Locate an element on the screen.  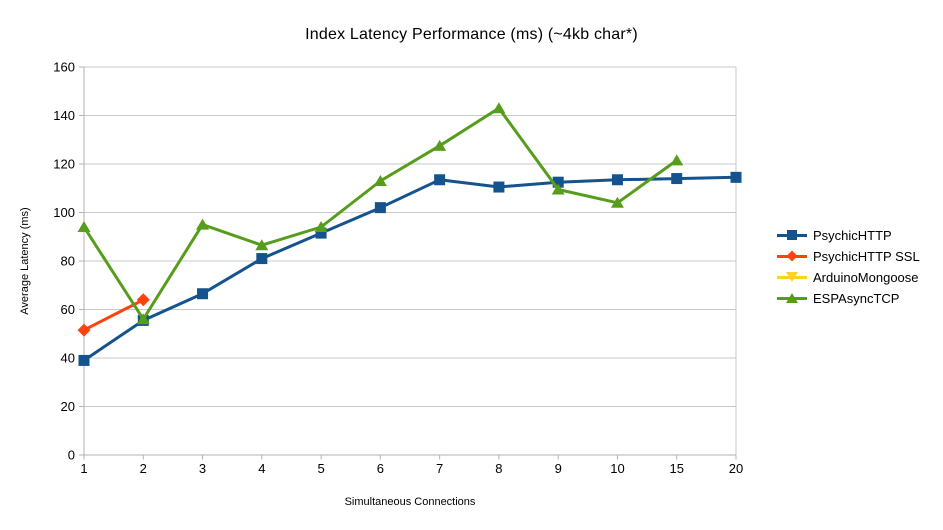
legend-item-arduinomongoose: ArduinoMongoose is located at coordinates (848, 277).